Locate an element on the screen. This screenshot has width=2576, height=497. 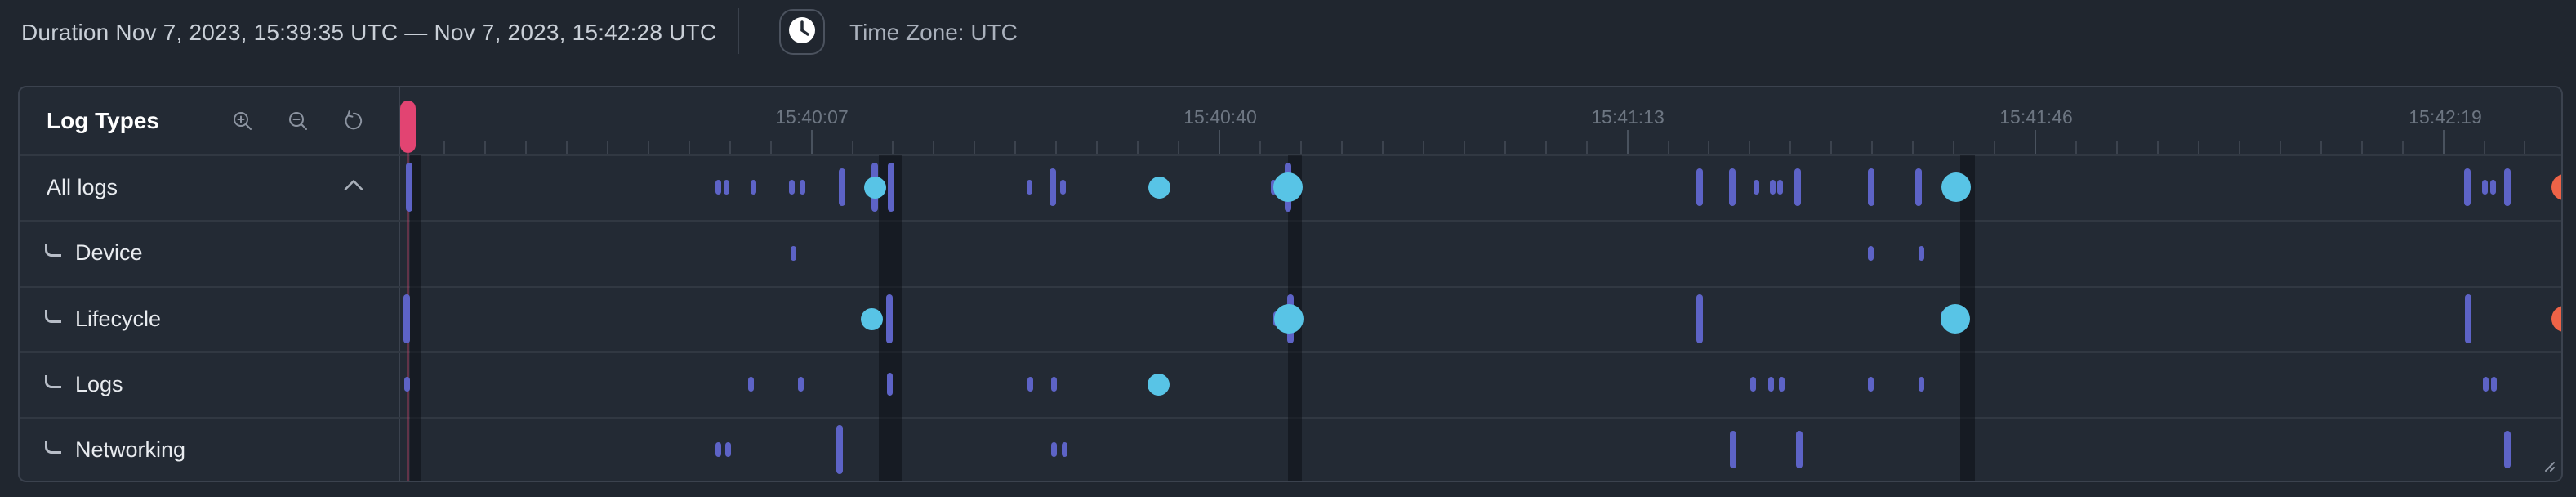
sidebar-item-device: Device is located at coordinates (209, 253).